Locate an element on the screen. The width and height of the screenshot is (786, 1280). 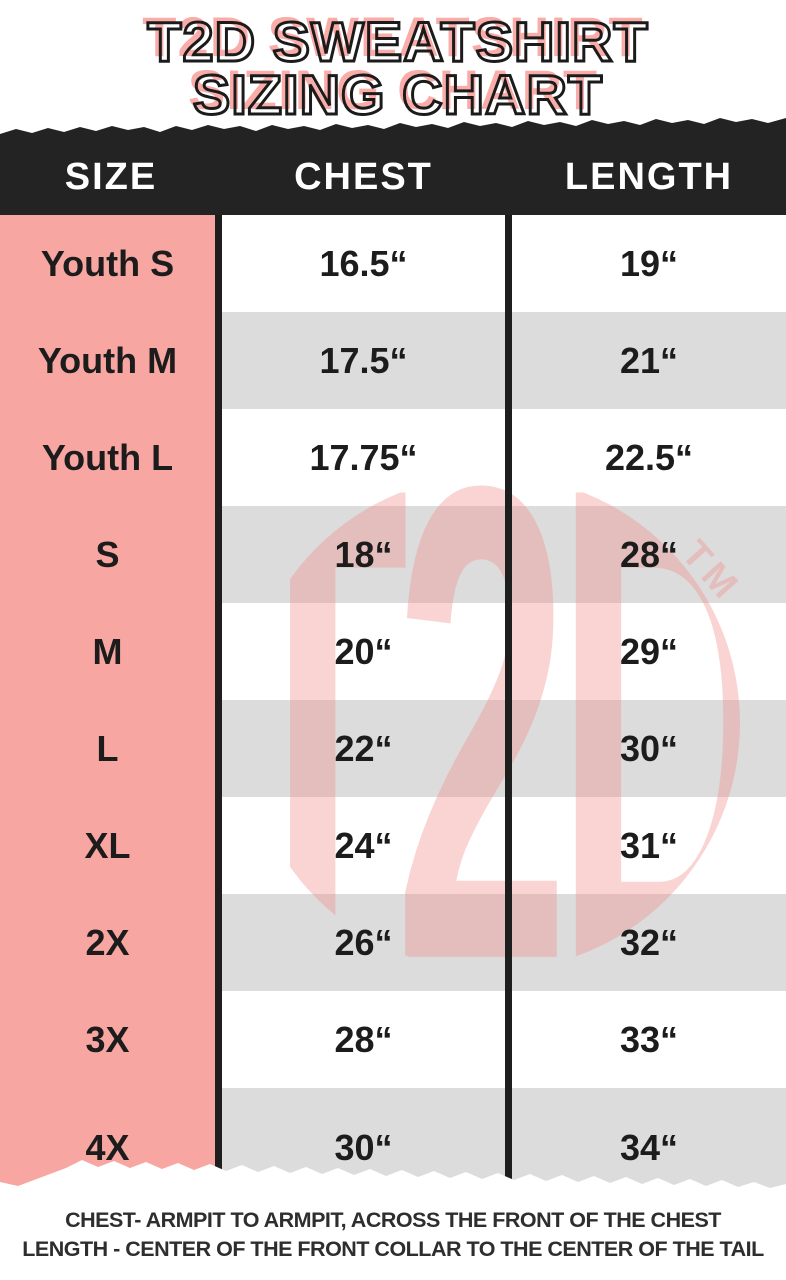
title-line-2: SIZING CHART SIZING CHART is located at coordinates (393, 91).